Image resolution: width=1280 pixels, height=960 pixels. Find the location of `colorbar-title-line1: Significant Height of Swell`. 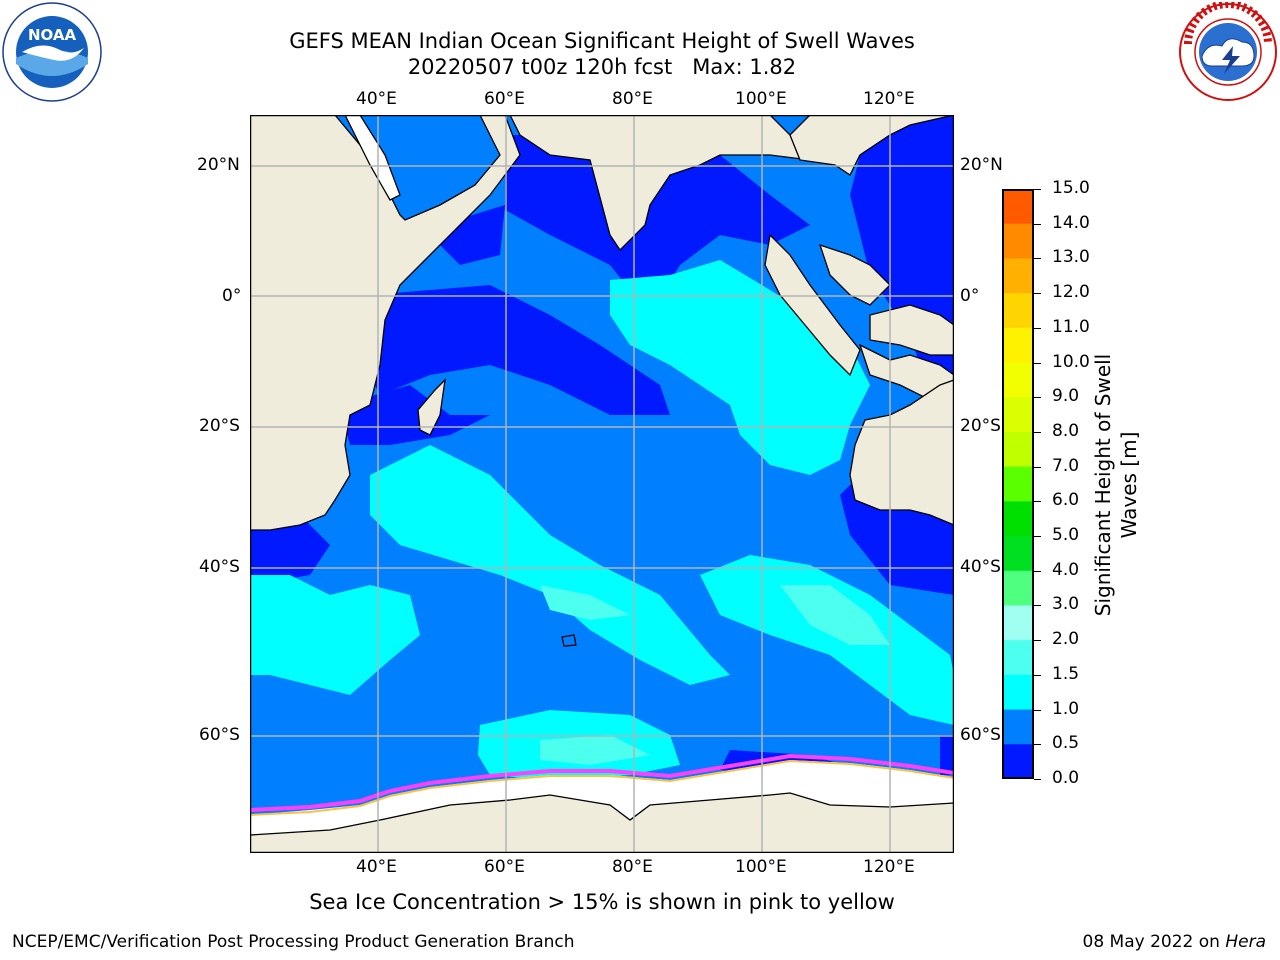

colorbar-title-line1: Significant Height of Swell is located at coordinates (1103, 485).